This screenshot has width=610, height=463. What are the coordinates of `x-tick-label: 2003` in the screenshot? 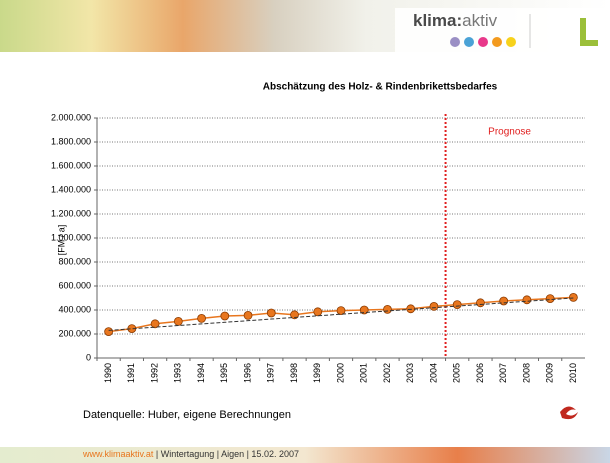 It's located at (410, 373).